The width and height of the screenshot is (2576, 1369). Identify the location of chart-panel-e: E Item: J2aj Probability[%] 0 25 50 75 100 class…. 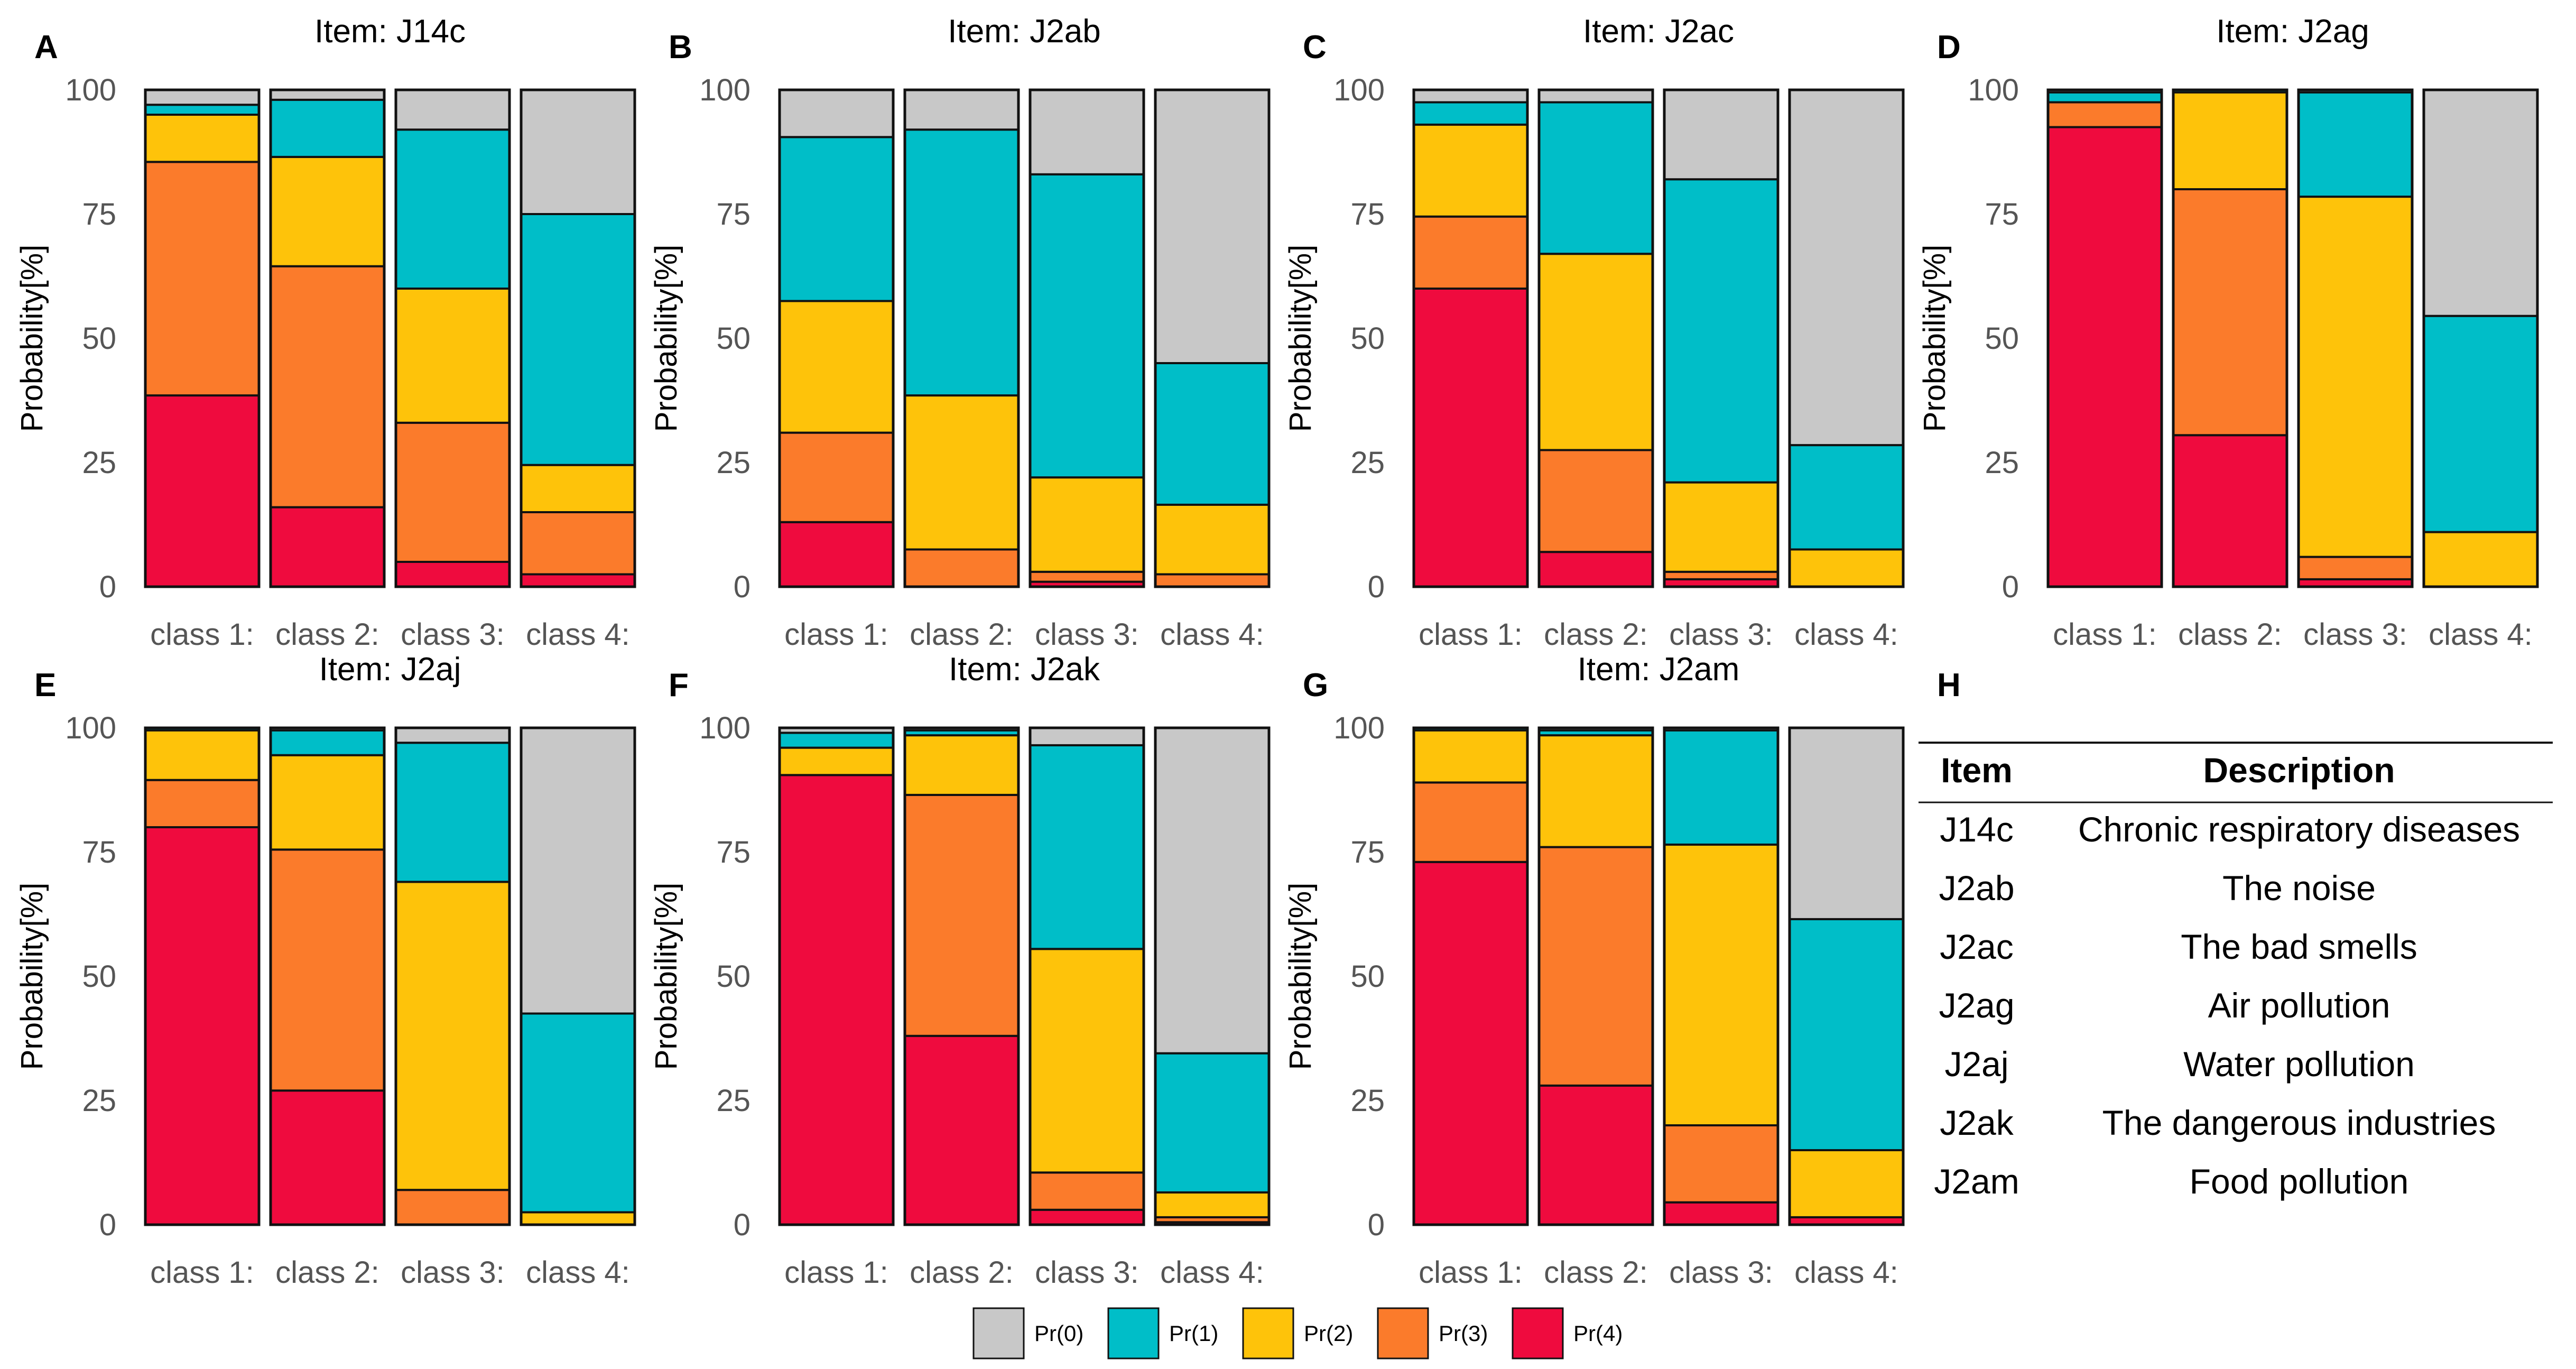
(325, 970).